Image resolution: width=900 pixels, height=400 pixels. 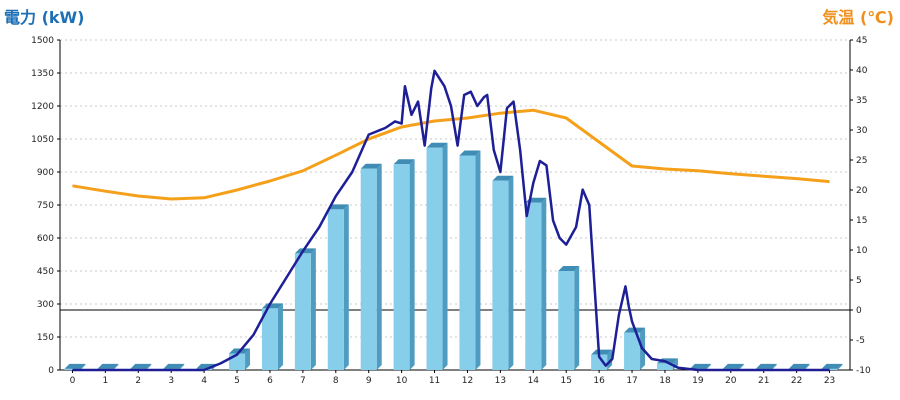 I want to click on x-tick-label: 5, so click(x=237, y=381).